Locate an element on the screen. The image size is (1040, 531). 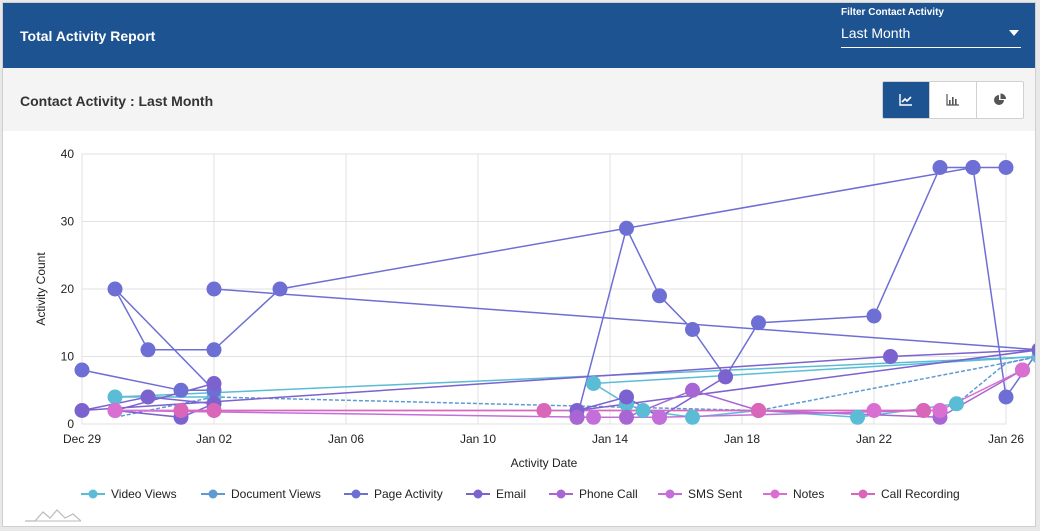
legend-item: Call Recording is located at coordinates (905, 494).